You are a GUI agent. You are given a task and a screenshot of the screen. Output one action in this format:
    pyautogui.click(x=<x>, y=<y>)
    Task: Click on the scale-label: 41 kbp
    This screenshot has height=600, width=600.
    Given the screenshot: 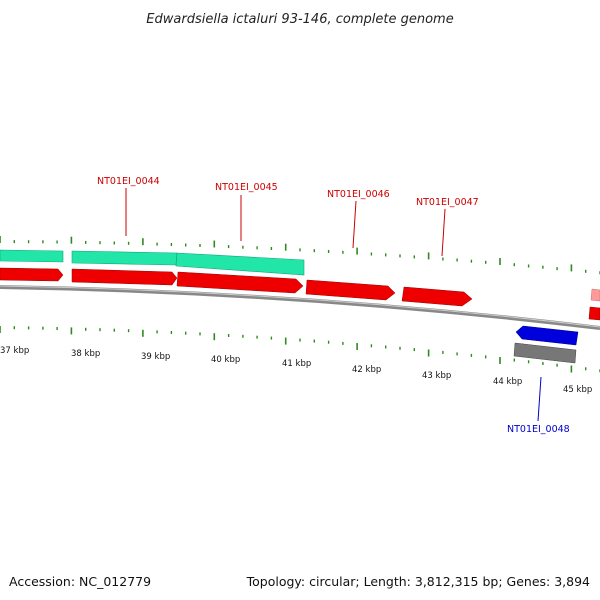 What is the action you would take?
    pyautogui.click(x=296, y=364)
    